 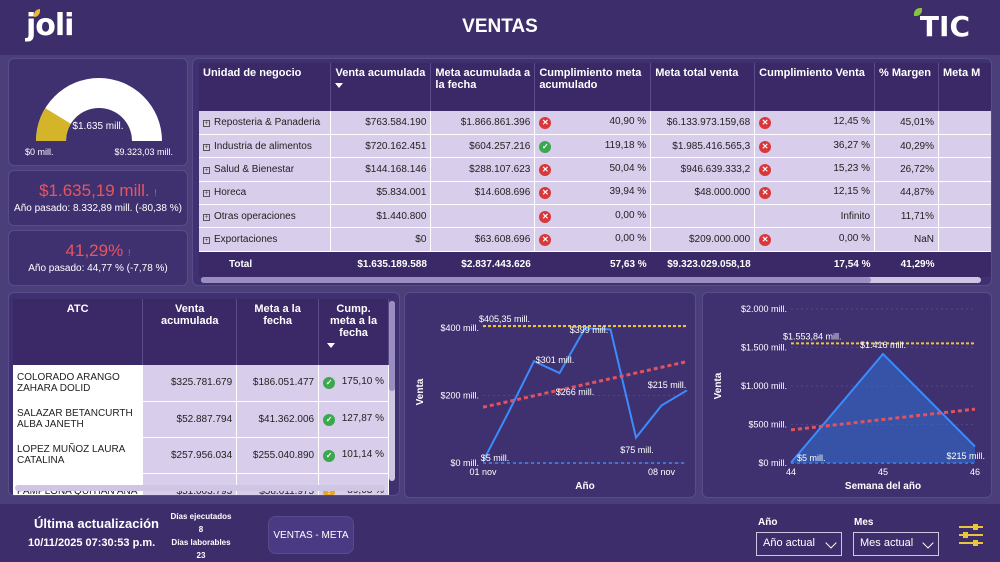 What do you see at coordinates (200, 488) in the screenshot?
I see `atc-horizontal-scrollbar` at bounding box center [200, 488].